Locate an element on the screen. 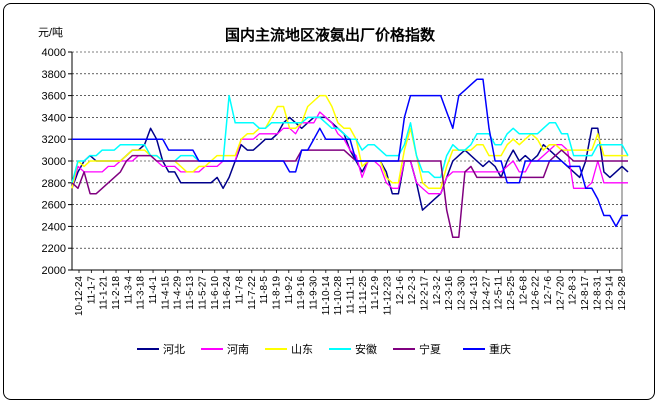  x-tick-label: 12-5-11 is located at coordinates (499, 293).